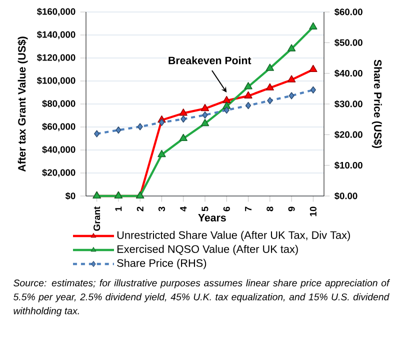  What do you see at coordinates (56, 58) in the screenshot?
I see `y-tick-label: $120,000` at bounding box center [56, 58].